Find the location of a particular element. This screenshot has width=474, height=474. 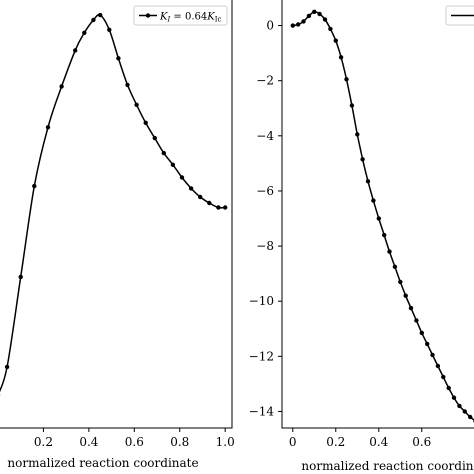

right-y-tick-label: −4 is located at coordinates (265, 136).